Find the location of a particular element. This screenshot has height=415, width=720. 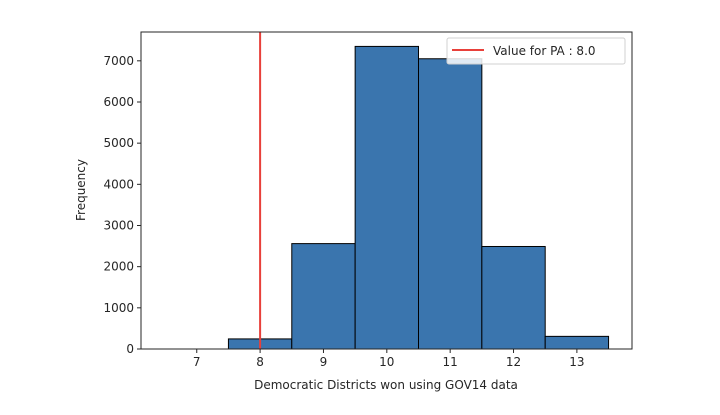

legend-box is located at coordinates (536, 51).